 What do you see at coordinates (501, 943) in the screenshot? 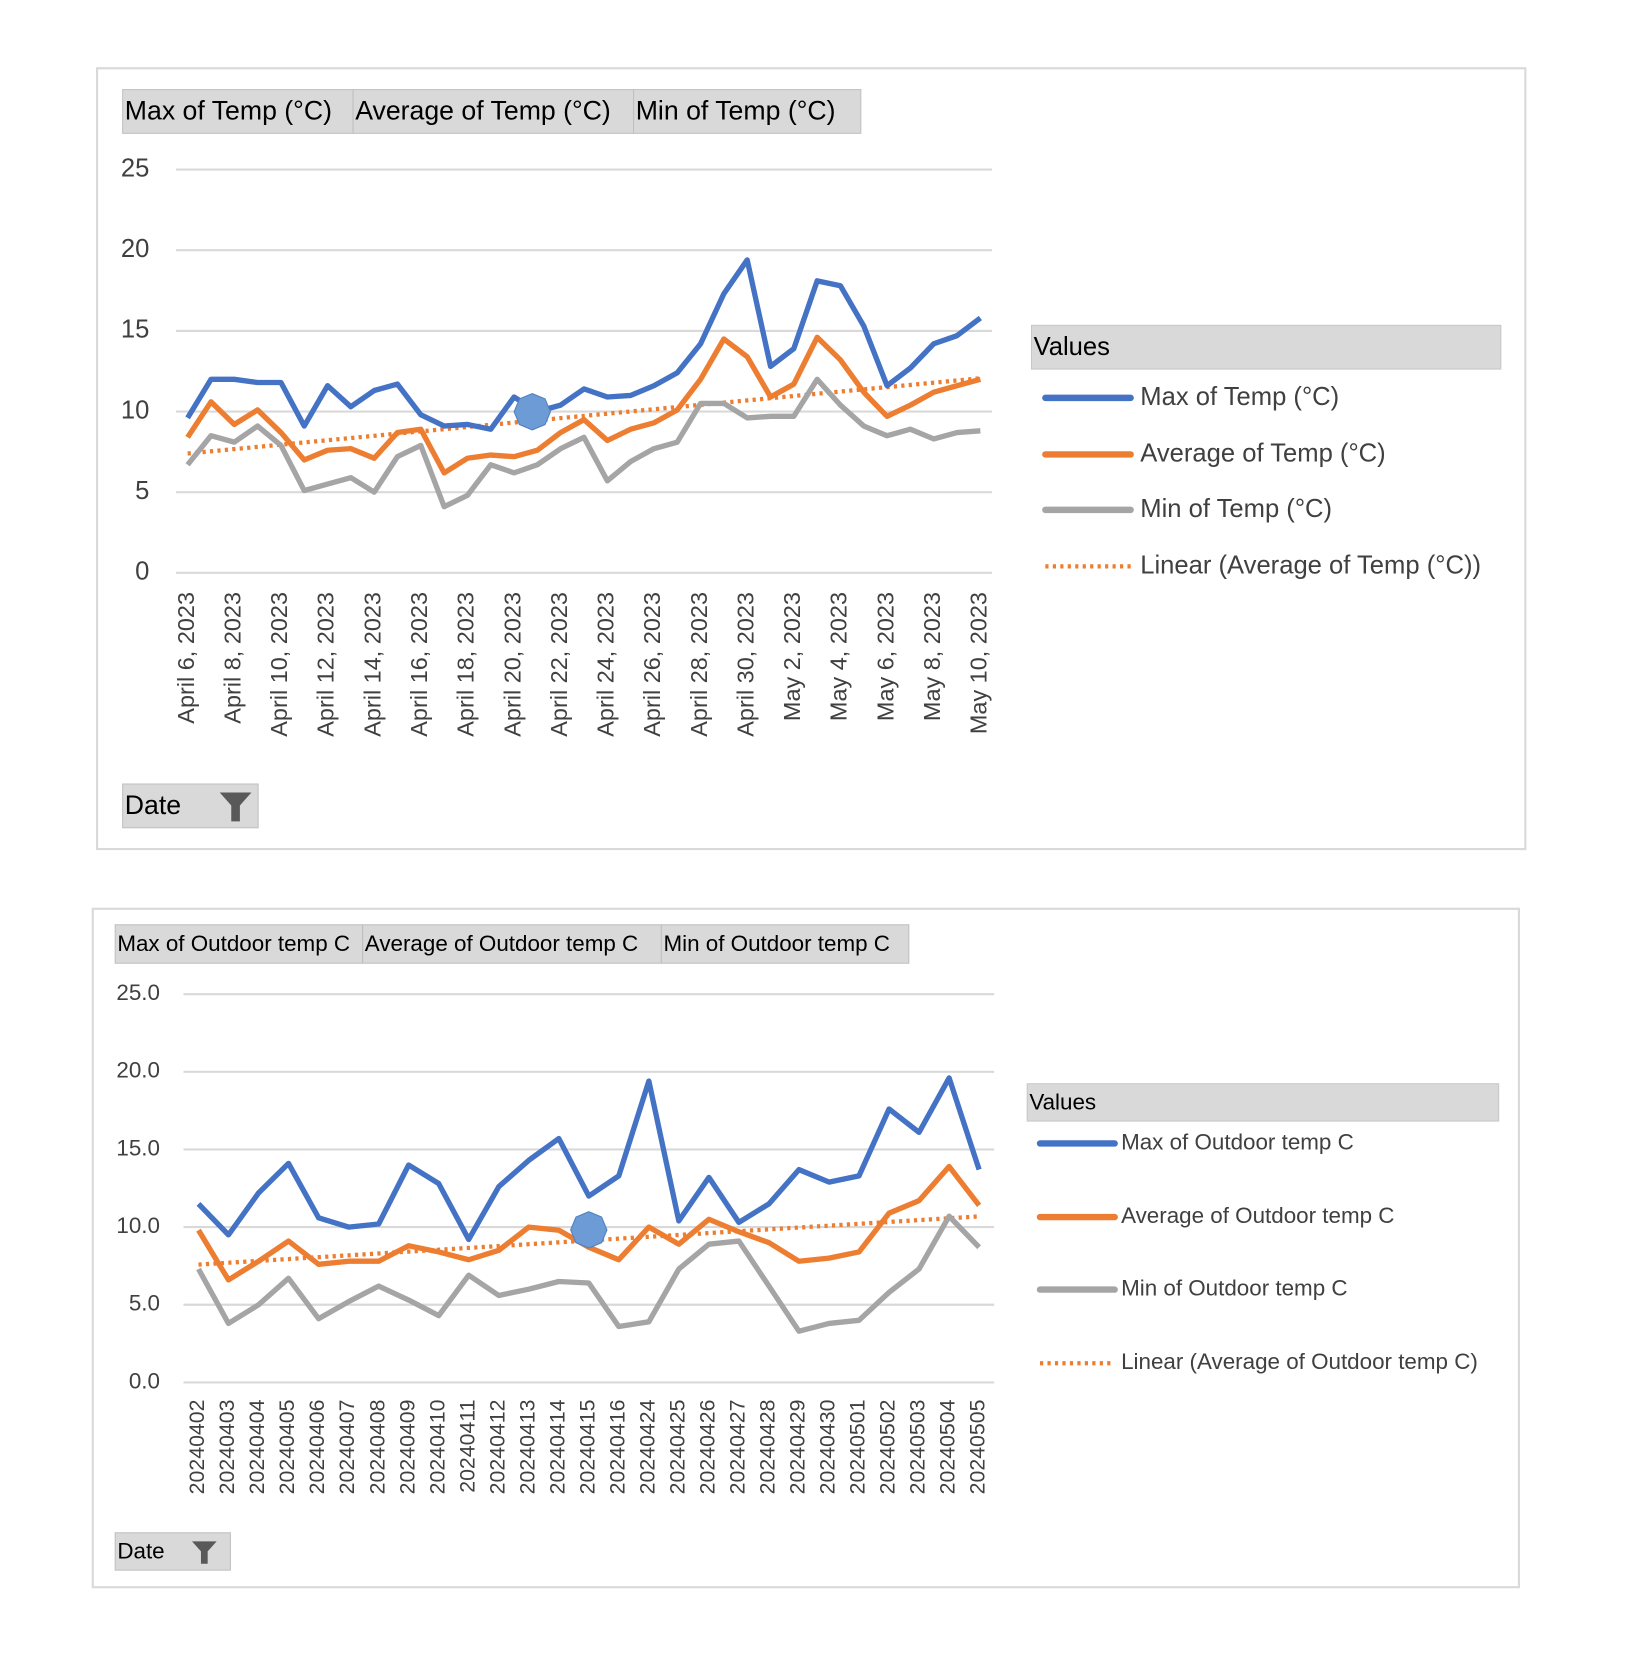
I see `field-button-label: Average of Outdoor temp C` at bounding box center [501, 943].